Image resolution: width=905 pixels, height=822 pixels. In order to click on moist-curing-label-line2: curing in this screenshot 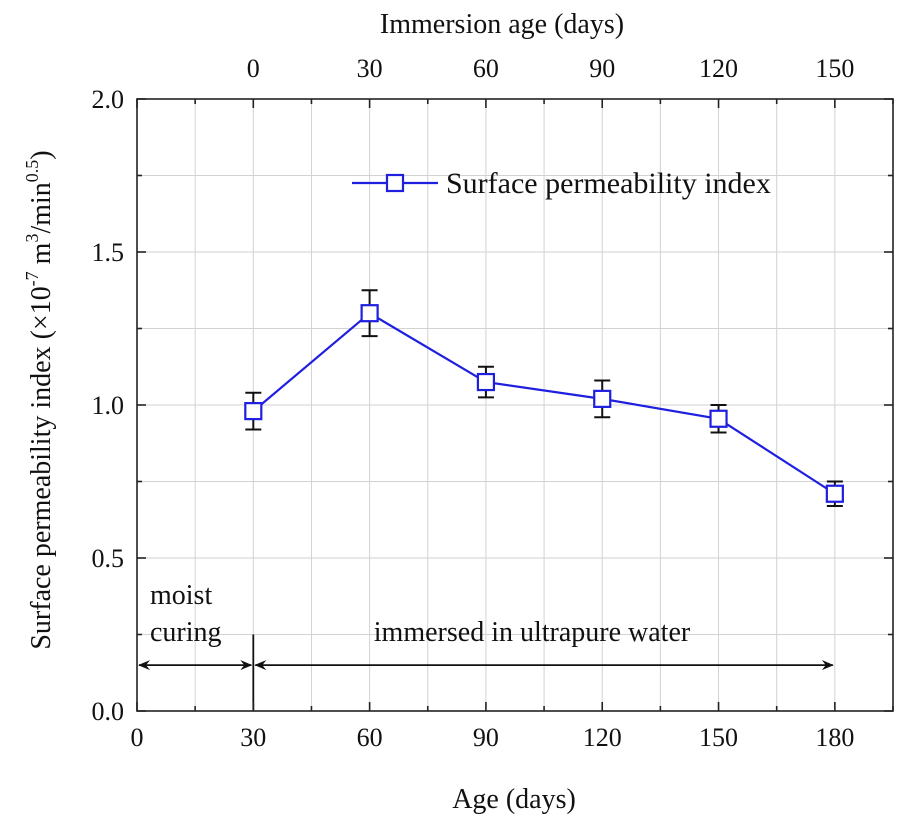, I will do `click(186, 632)`.